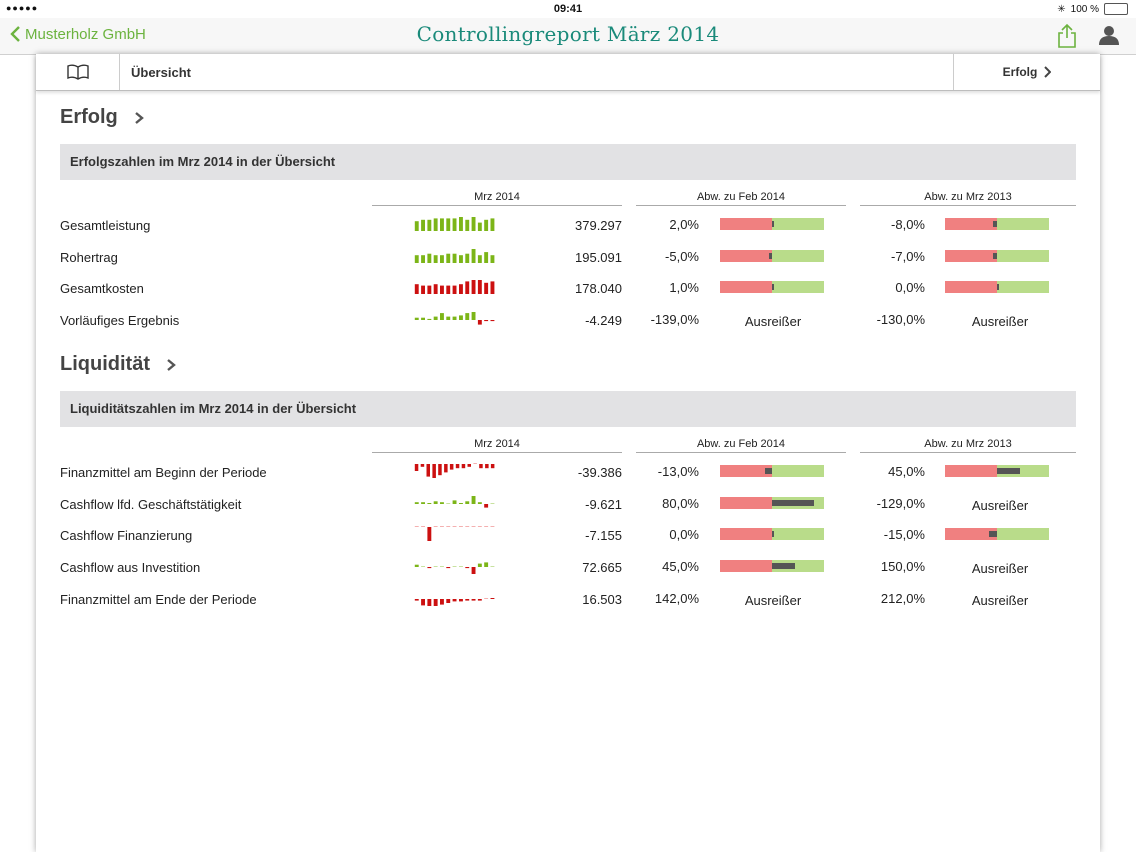 The height and width of the screenshot is (852, 1136). I want to click on next-section-button: Erfolg, so click(1026, 72).